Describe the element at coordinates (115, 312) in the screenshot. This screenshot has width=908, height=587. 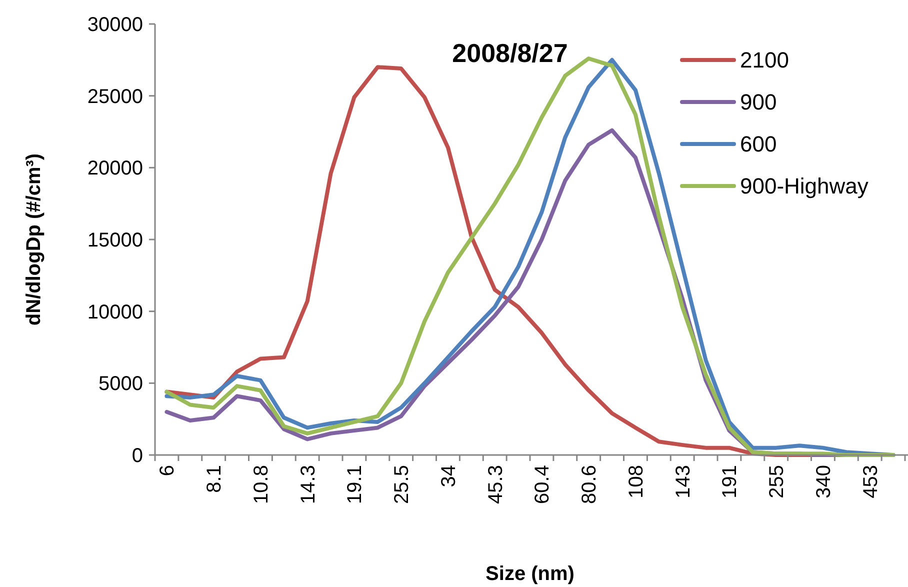
I see `y-tick-label: 10000` at that location.